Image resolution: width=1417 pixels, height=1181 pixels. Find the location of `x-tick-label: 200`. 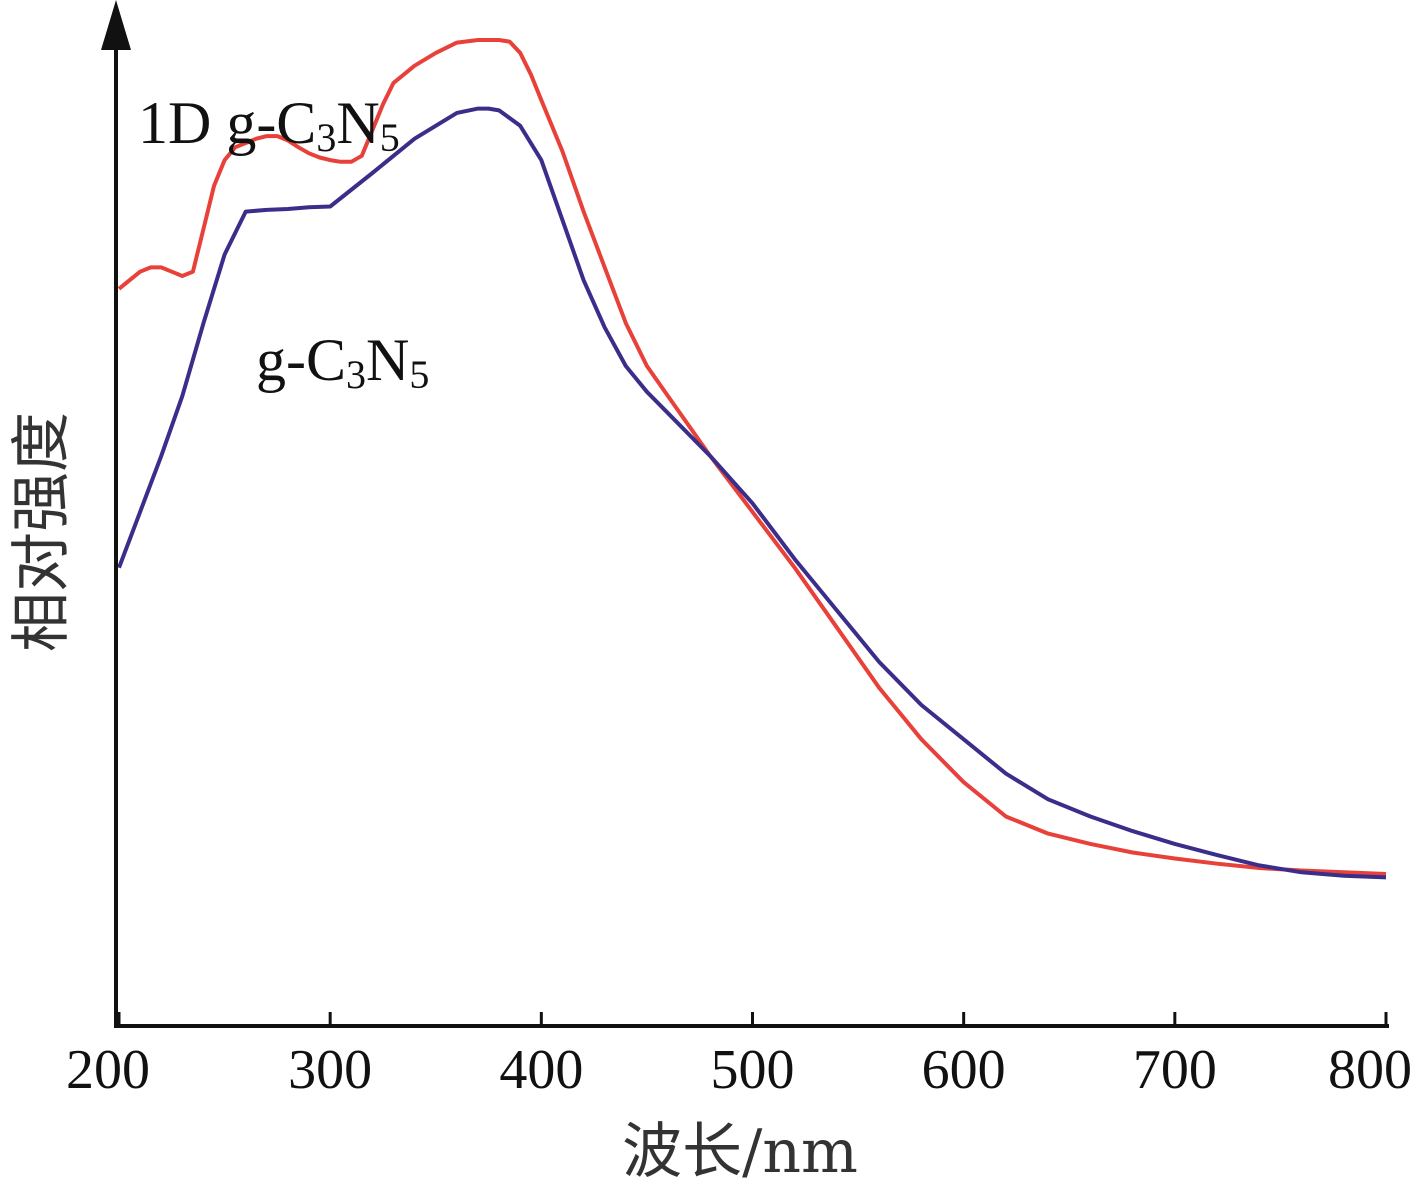

x-tick-label: 200 is located at coordinates (108, 1070).